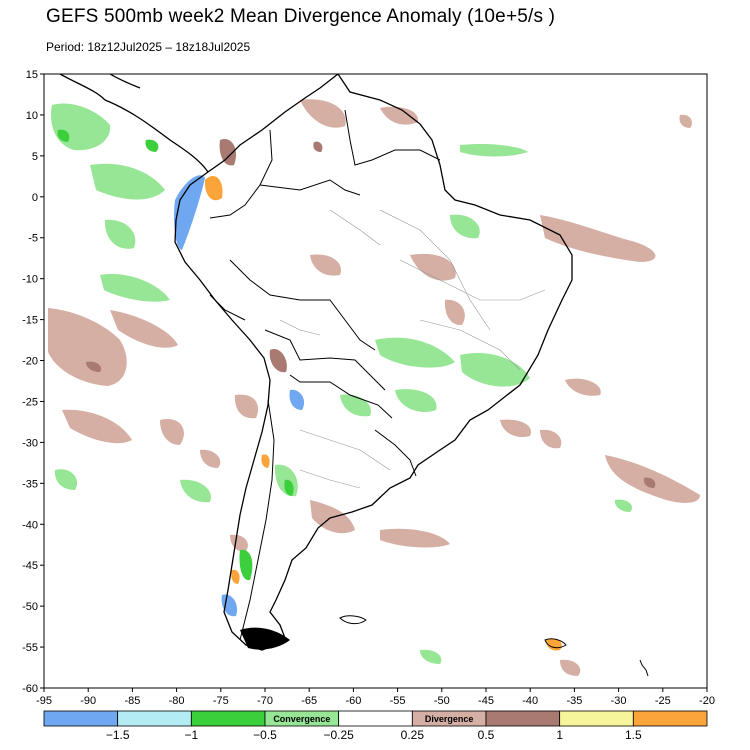 The height and width of the screenshot is (750, 750). I want to click on colorbar-tick-label: 1.5, so click(633, 735).